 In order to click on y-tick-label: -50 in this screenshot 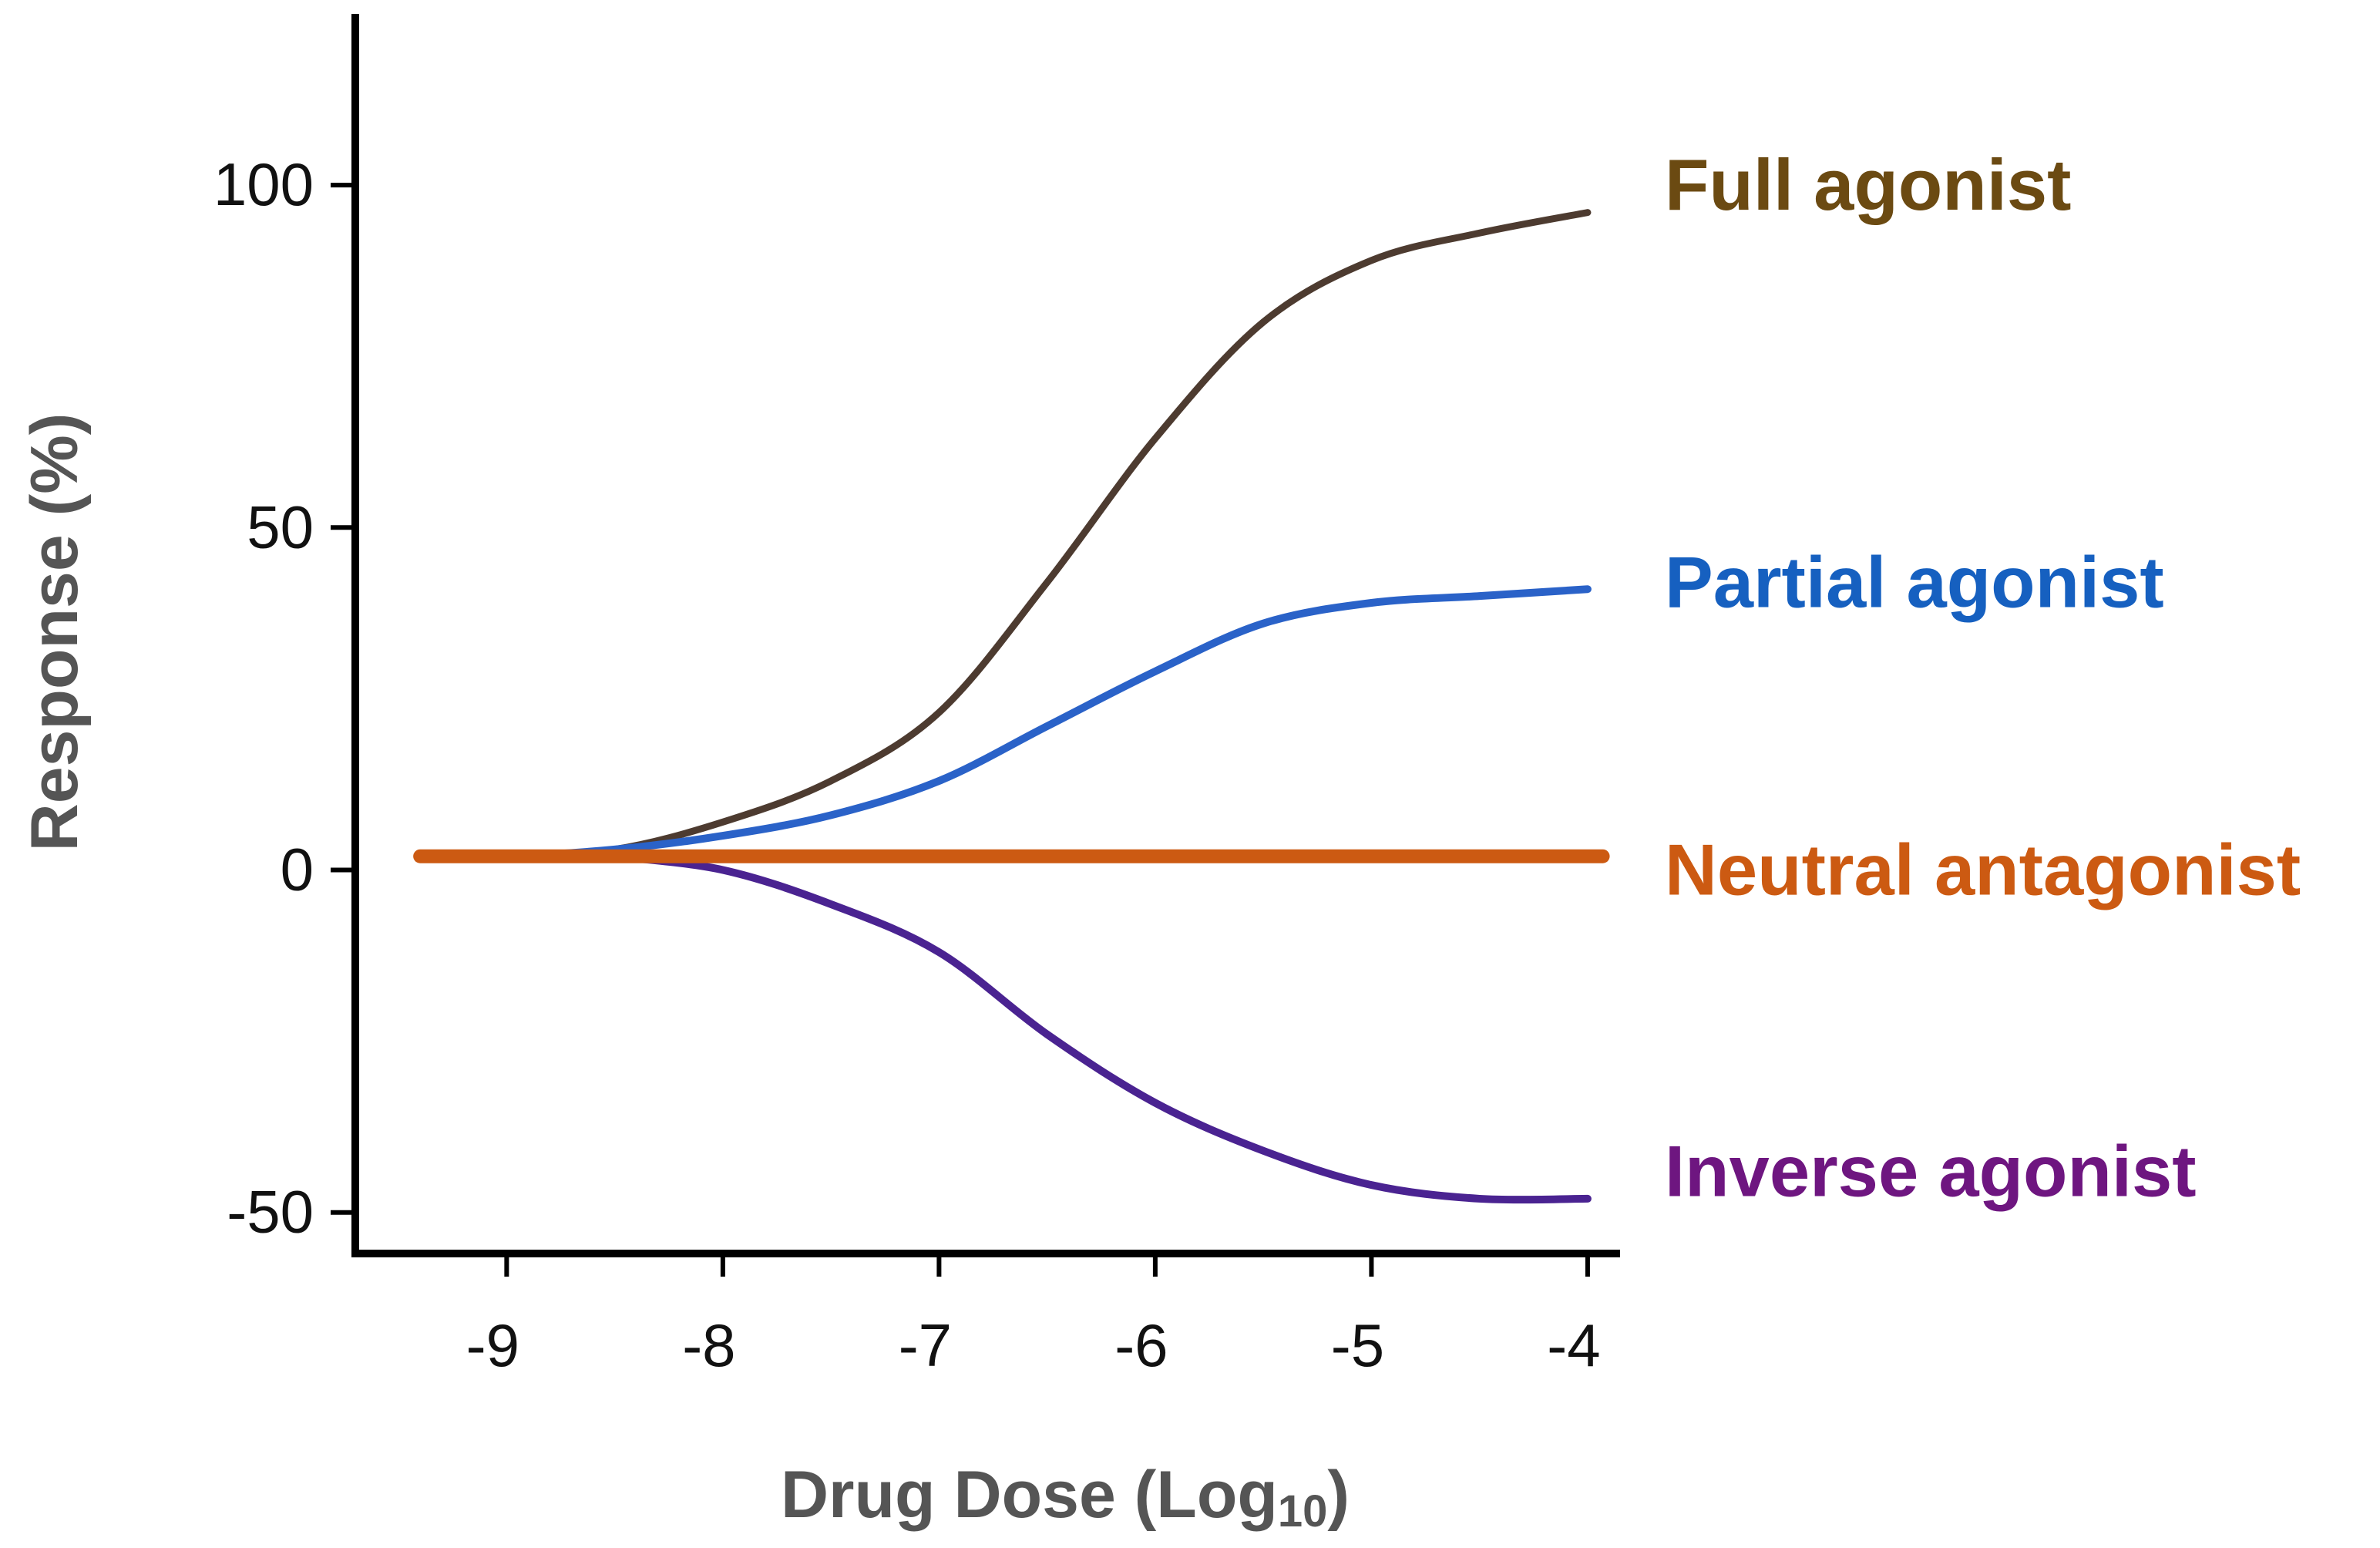, I will do `click(270, 1212)`.